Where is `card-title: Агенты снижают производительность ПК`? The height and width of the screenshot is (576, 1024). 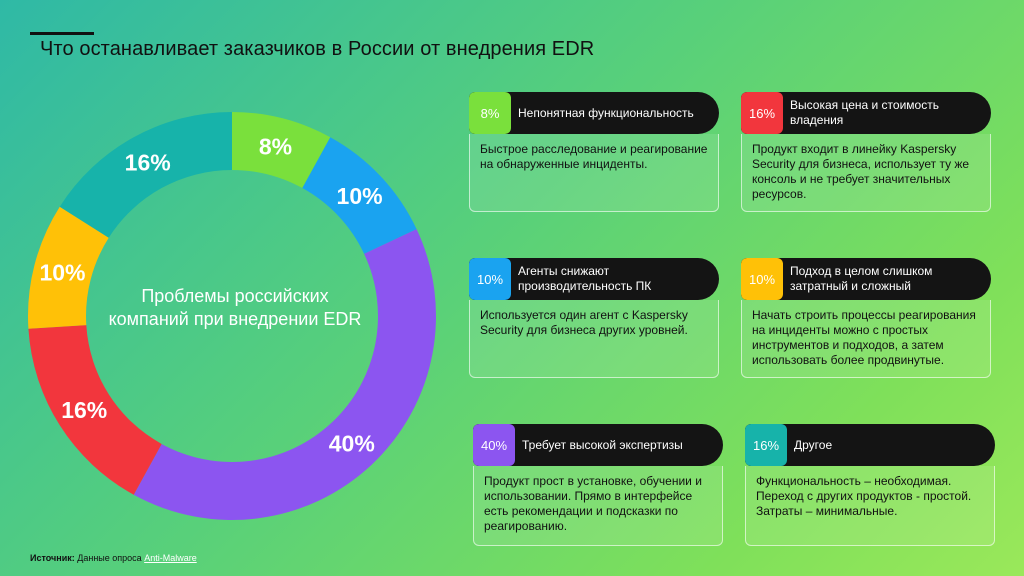
card-title: Агенты снижают производительность ПК is located at coordinates (585, 278).